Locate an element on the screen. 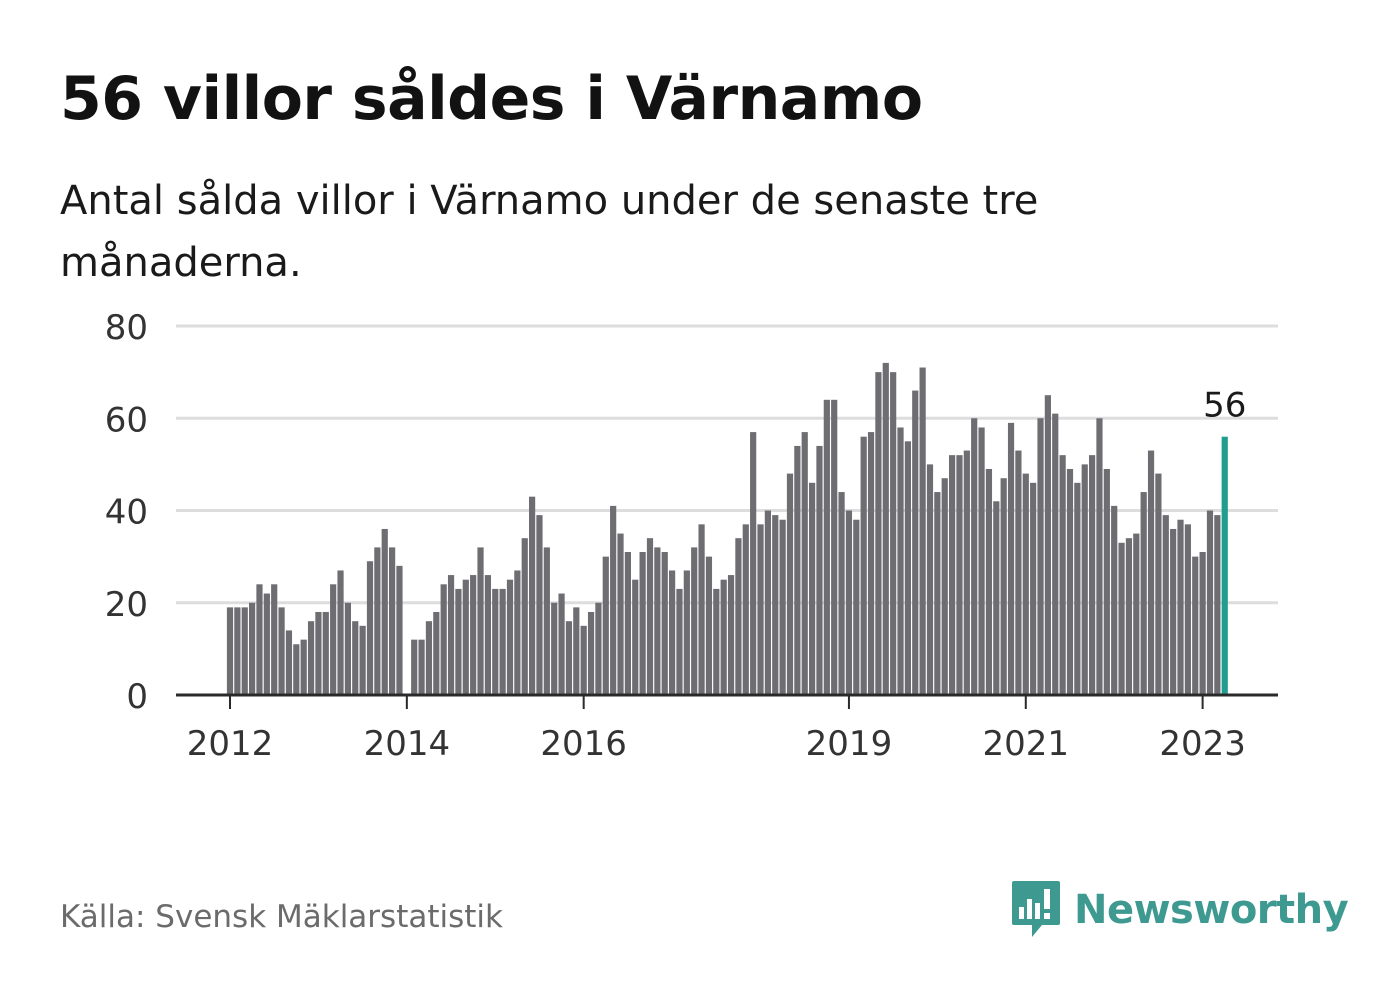  latest-value-label: 56 is located at coordinates (1224, 406).